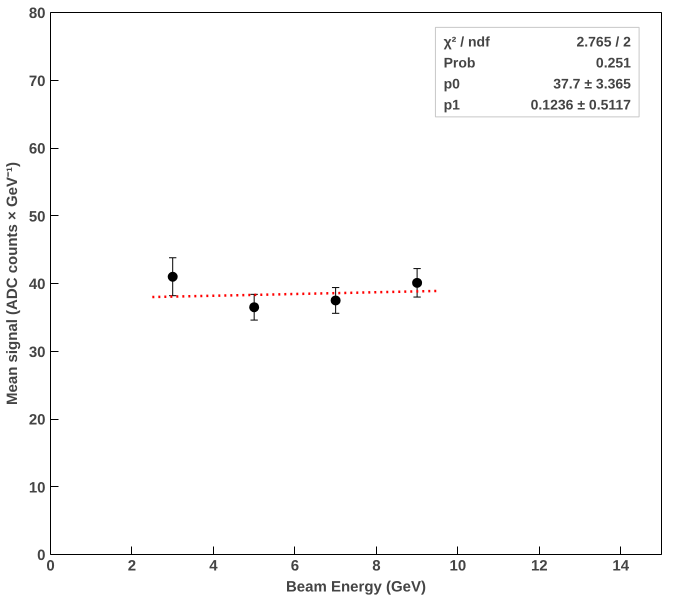  I want to click on y-tick-label: 20, so click(37, 420).